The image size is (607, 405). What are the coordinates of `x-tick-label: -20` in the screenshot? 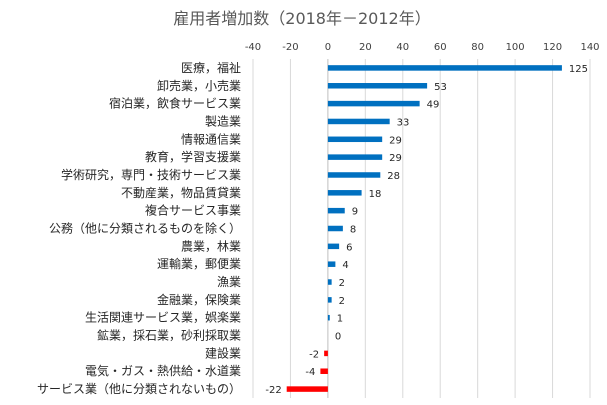 It's located at (290, 47).